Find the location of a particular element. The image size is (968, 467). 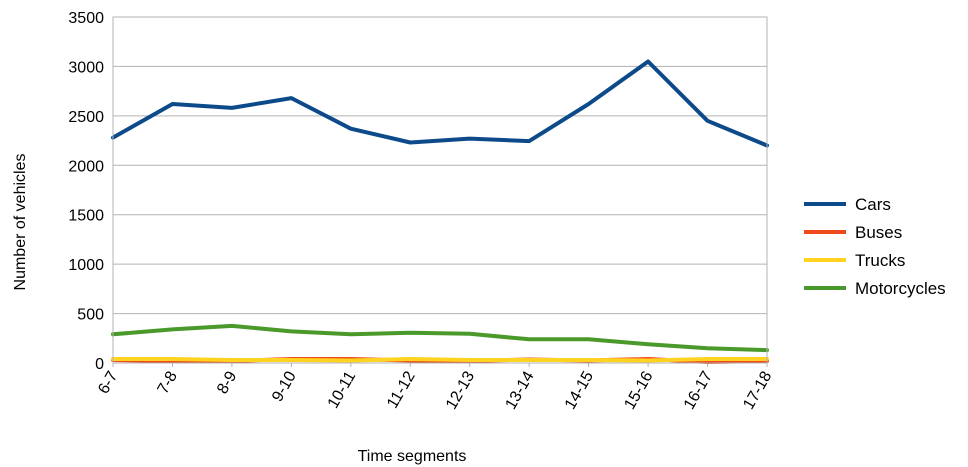

x-axis-title: Time segments is located at coordinates (412, 456).